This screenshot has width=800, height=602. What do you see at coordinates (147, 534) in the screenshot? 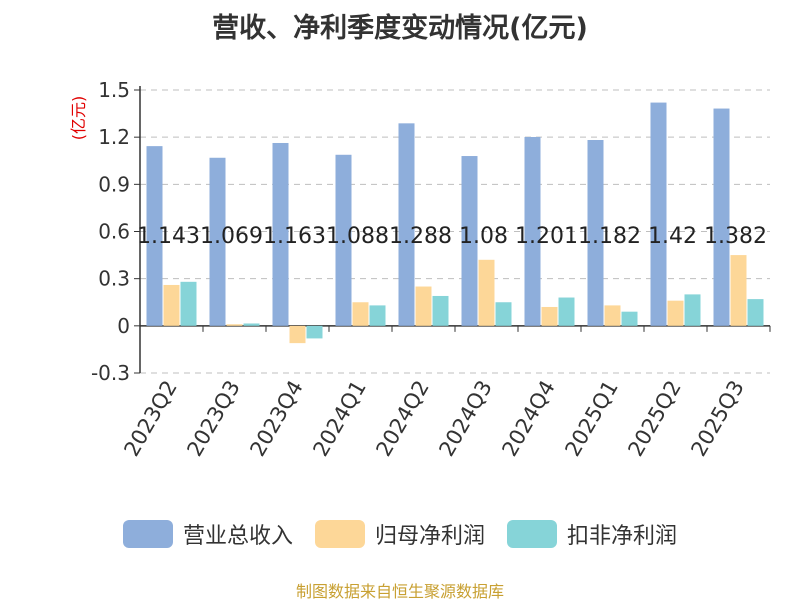
I see `legend-swatch-revenue` at bounding box center [147, 534].